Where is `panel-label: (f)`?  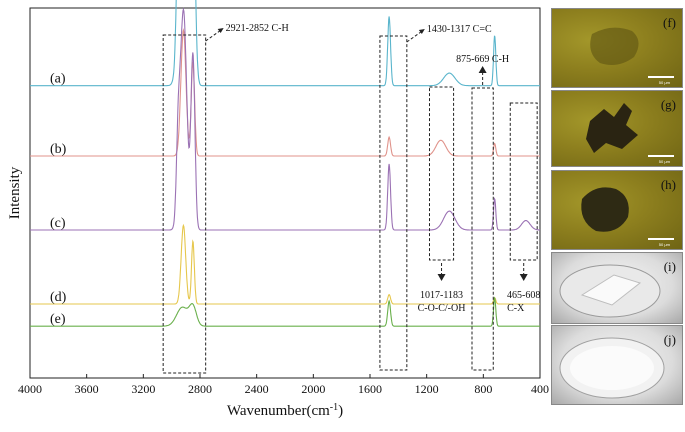 panel-label: (f) is located at coordinates (669, 22).